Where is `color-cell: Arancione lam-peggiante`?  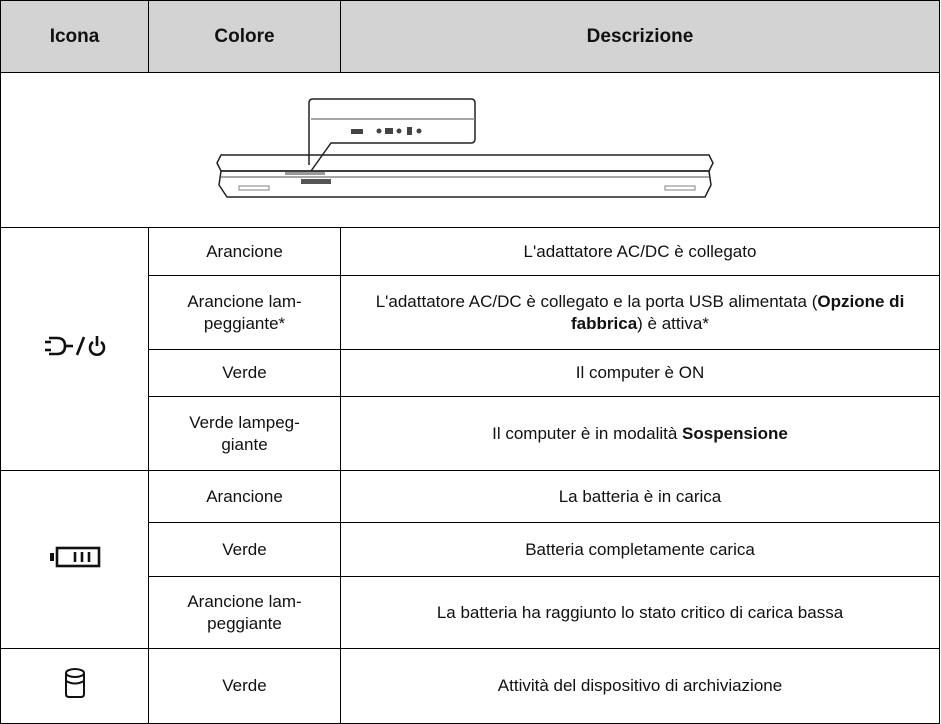 color-cell: Arancione lam-peggiante is located at coordinates (244, 612).